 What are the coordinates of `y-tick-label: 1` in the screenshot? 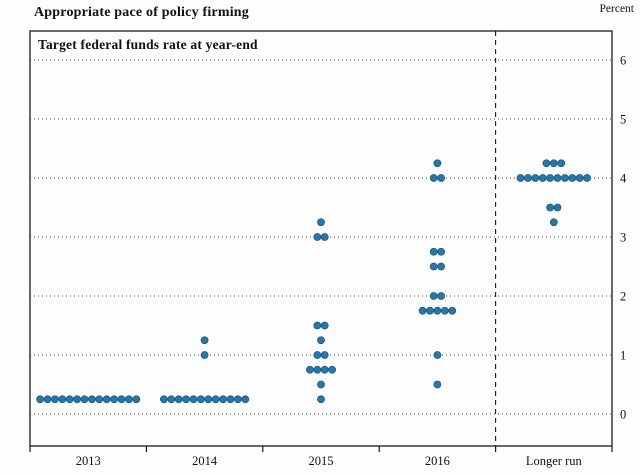 It's located at (623, 356).